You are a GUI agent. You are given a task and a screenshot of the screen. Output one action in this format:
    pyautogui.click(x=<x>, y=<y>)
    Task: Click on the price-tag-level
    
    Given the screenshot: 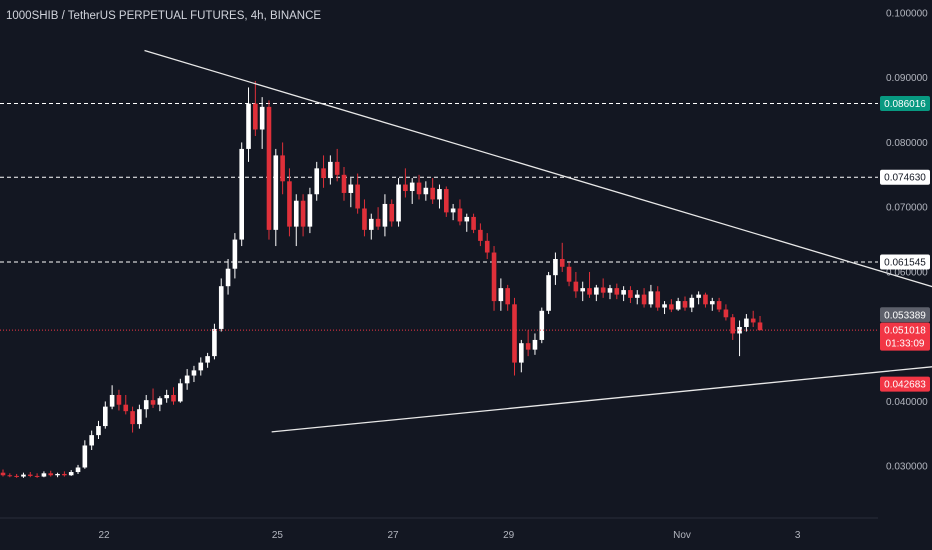 What is the action you would take?
    pyautogui.click(x=905, y=262)
    